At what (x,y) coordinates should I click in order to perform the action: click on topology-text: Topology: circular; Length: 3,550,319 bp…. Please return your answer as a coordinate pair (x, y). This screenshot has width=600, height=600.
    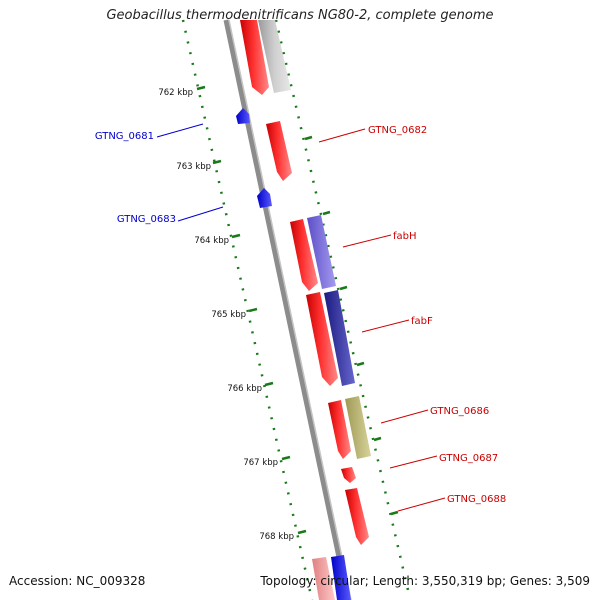
    Looking at the image, I should click on (425, 581).